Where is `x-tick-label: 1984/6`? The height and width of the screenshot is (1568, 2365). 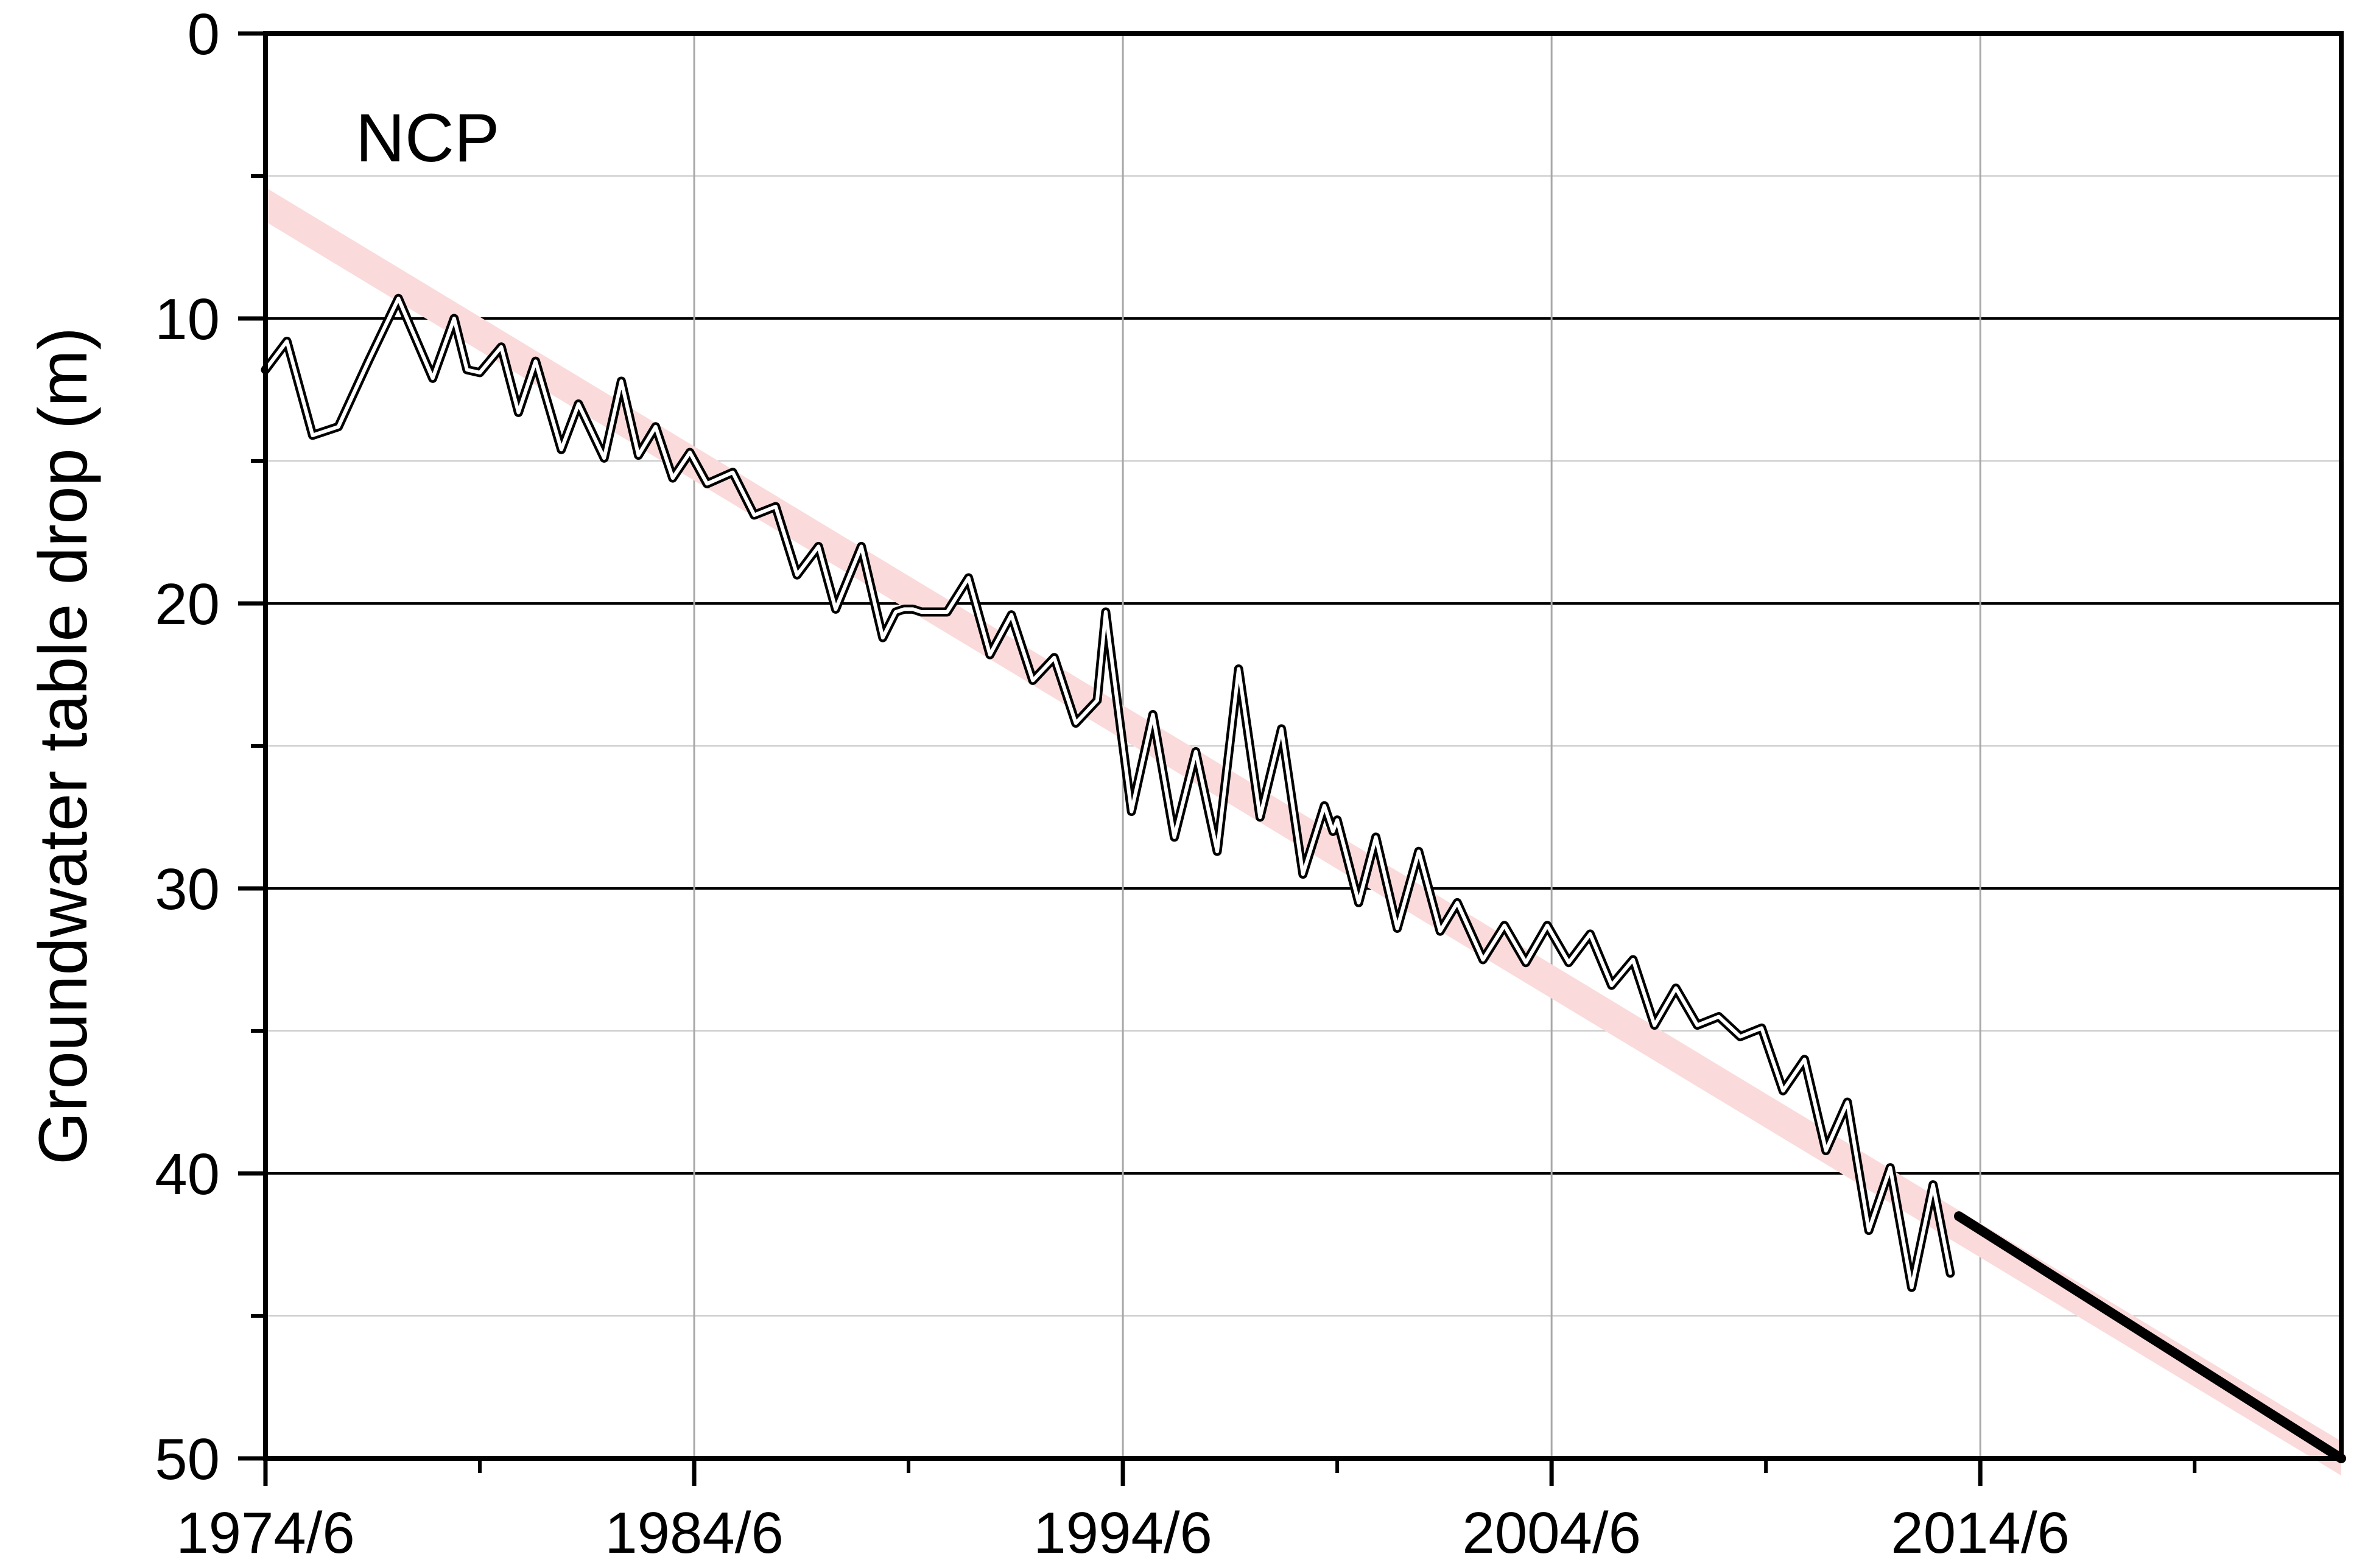 x-tick-label: 1984/6 is located at coordinates (694, 1533).